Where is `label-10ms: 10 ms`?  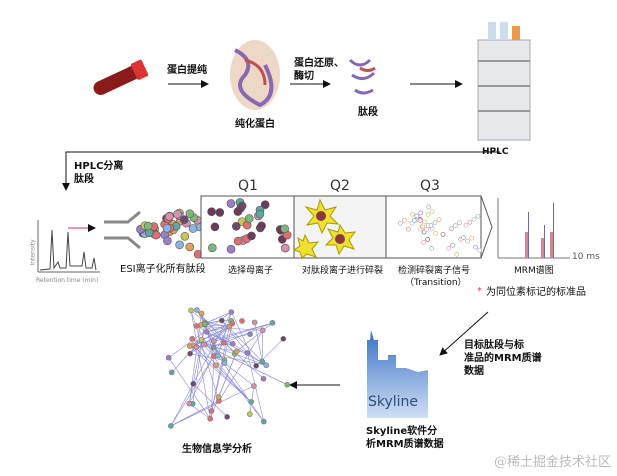
label-10ms: 10 ms is located at coordinates (586, 257).